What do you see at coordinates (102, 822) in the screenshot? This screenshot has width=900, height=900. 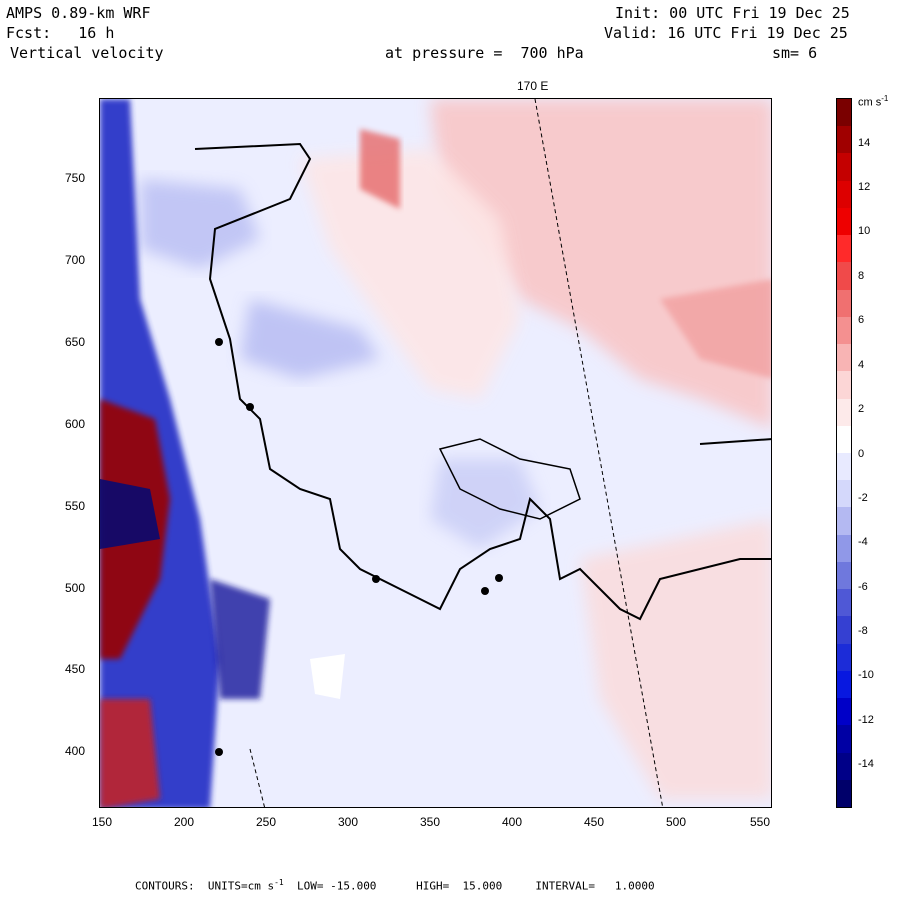 I see `x-tick-label: 150` at bounding box center [102, 822].